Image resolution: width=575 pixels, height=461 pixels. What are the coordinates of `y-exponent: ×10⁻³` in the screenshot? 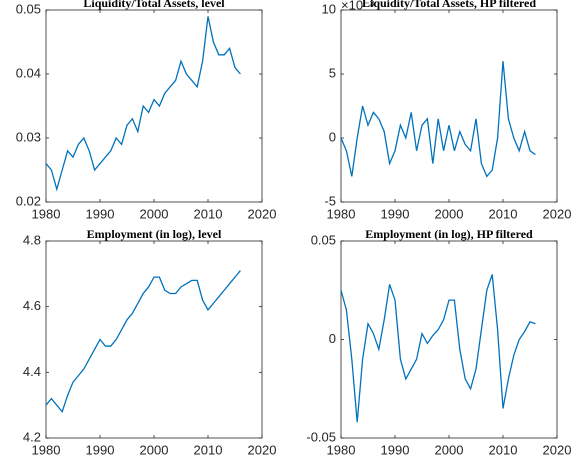 It's located at (358, 6).